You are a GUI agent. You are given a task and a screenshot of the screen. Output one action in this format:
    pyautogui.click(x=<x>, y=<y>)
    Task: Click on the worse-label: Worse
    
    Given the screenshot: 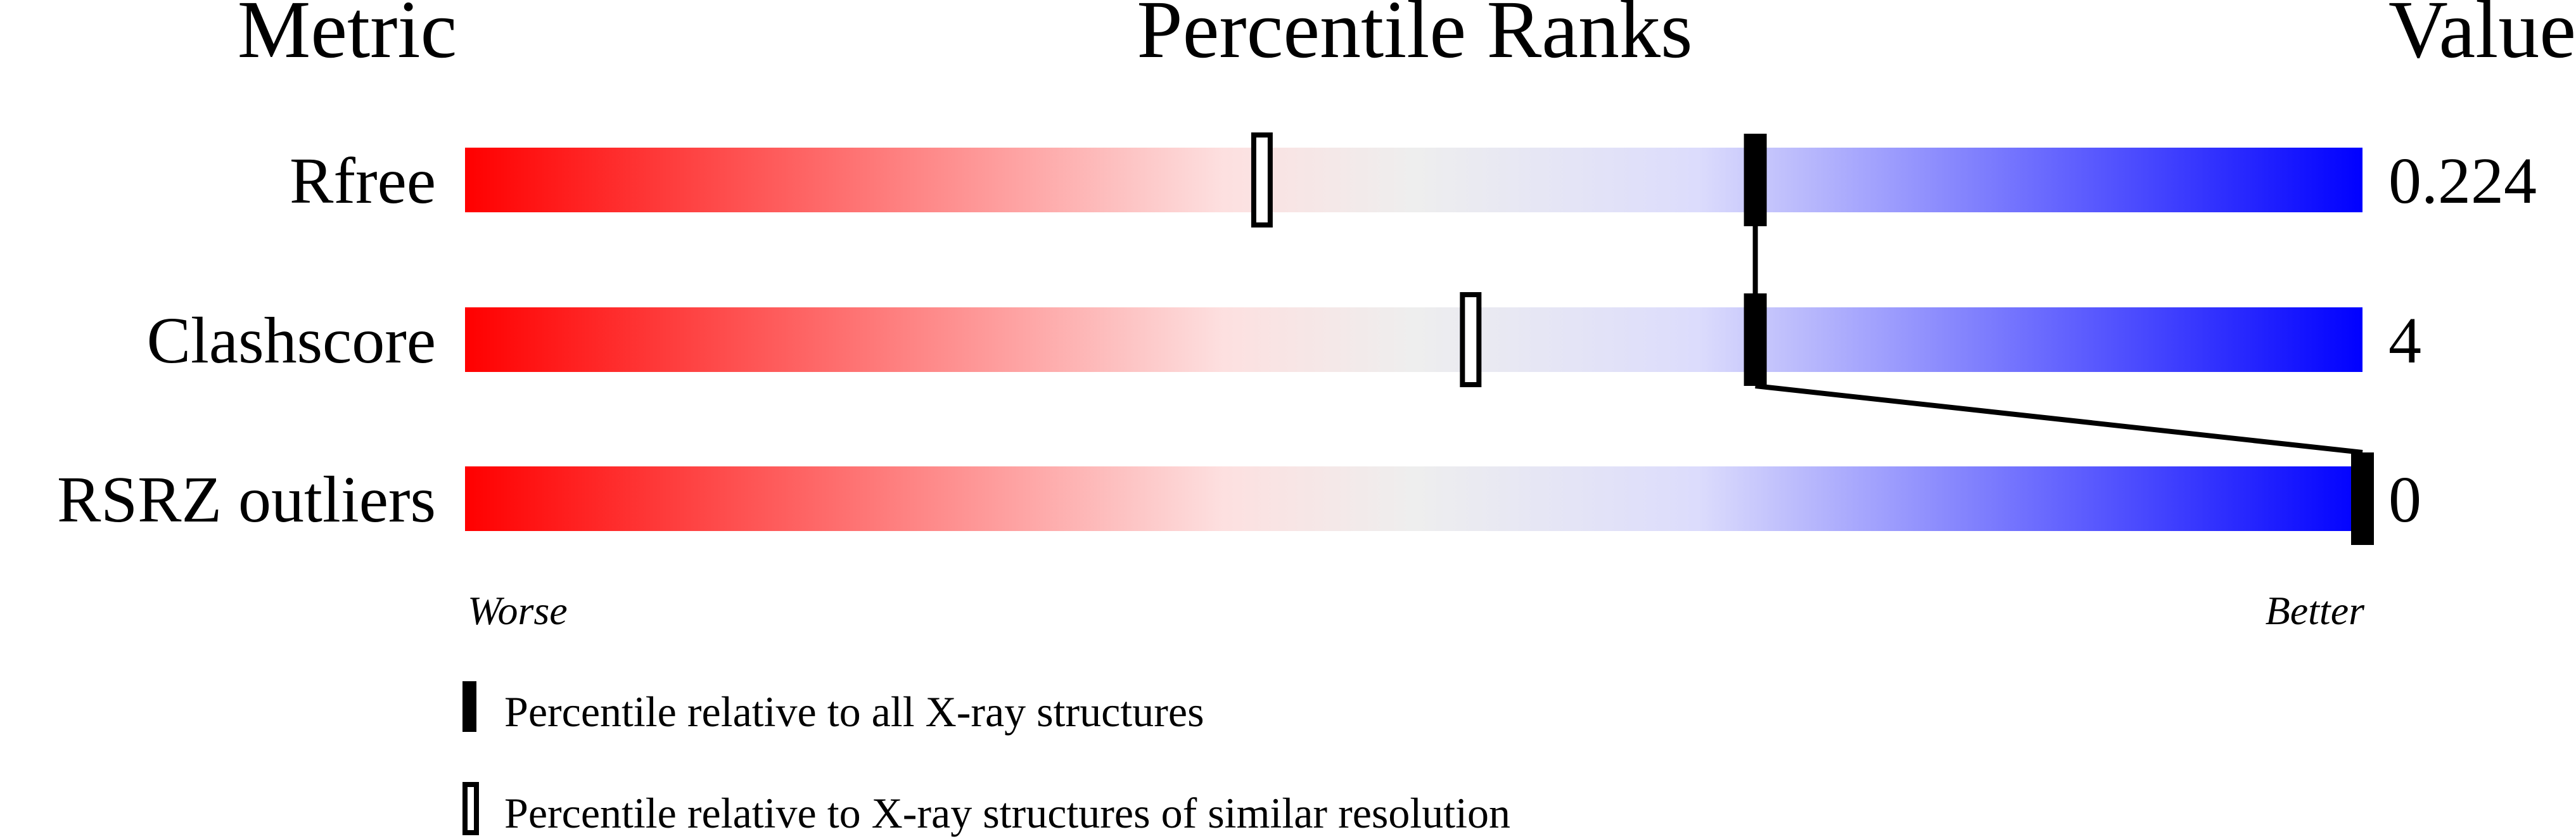 What is the action you would take?
    pyautogui.click(x=518, y=610)
    